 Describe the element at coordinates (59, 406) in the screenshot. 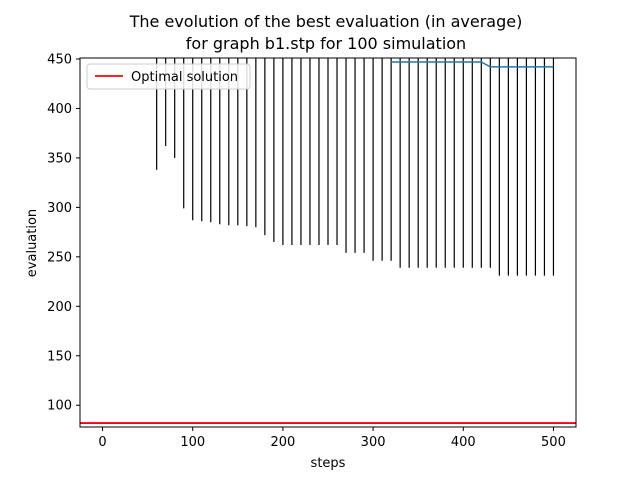

I see `y-tick-label: 100` at that location.